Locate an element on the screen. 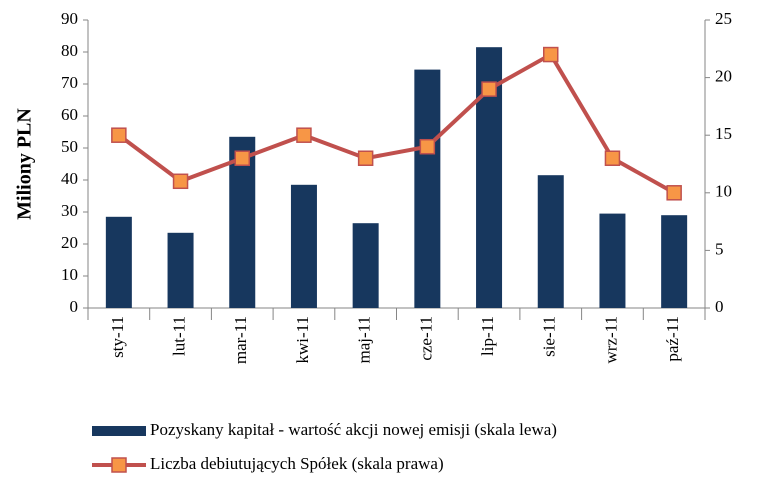  y-tick-label: 90 is located at coordinates (69, 18).